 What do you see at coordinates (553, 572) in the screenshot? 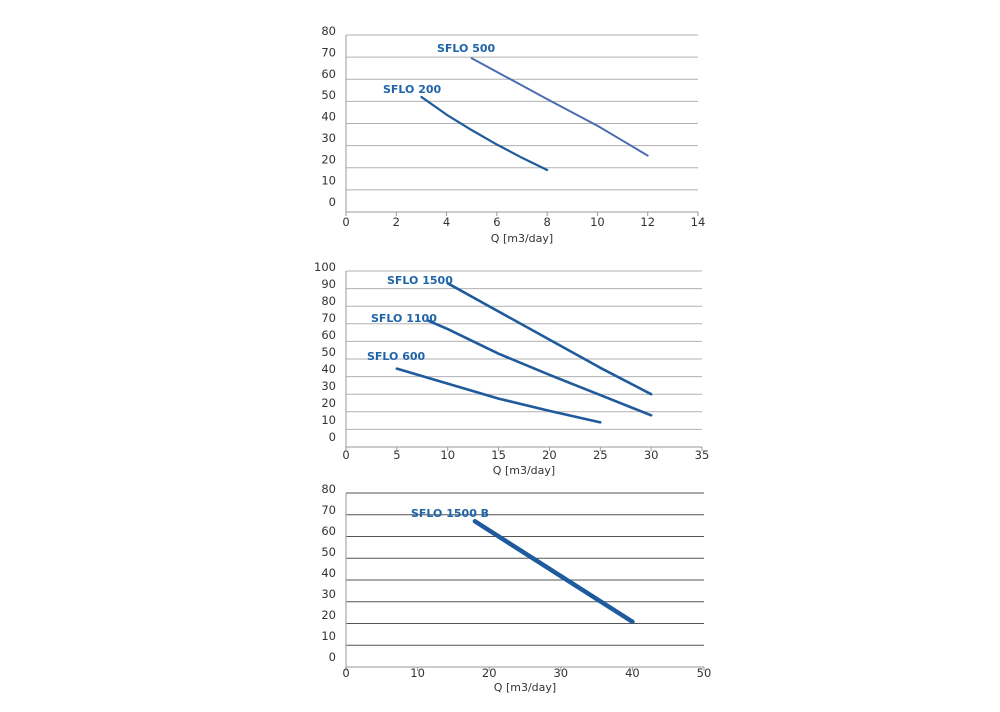
I see `series-line-sflo-1500-b` at bounding box center [553, 572].